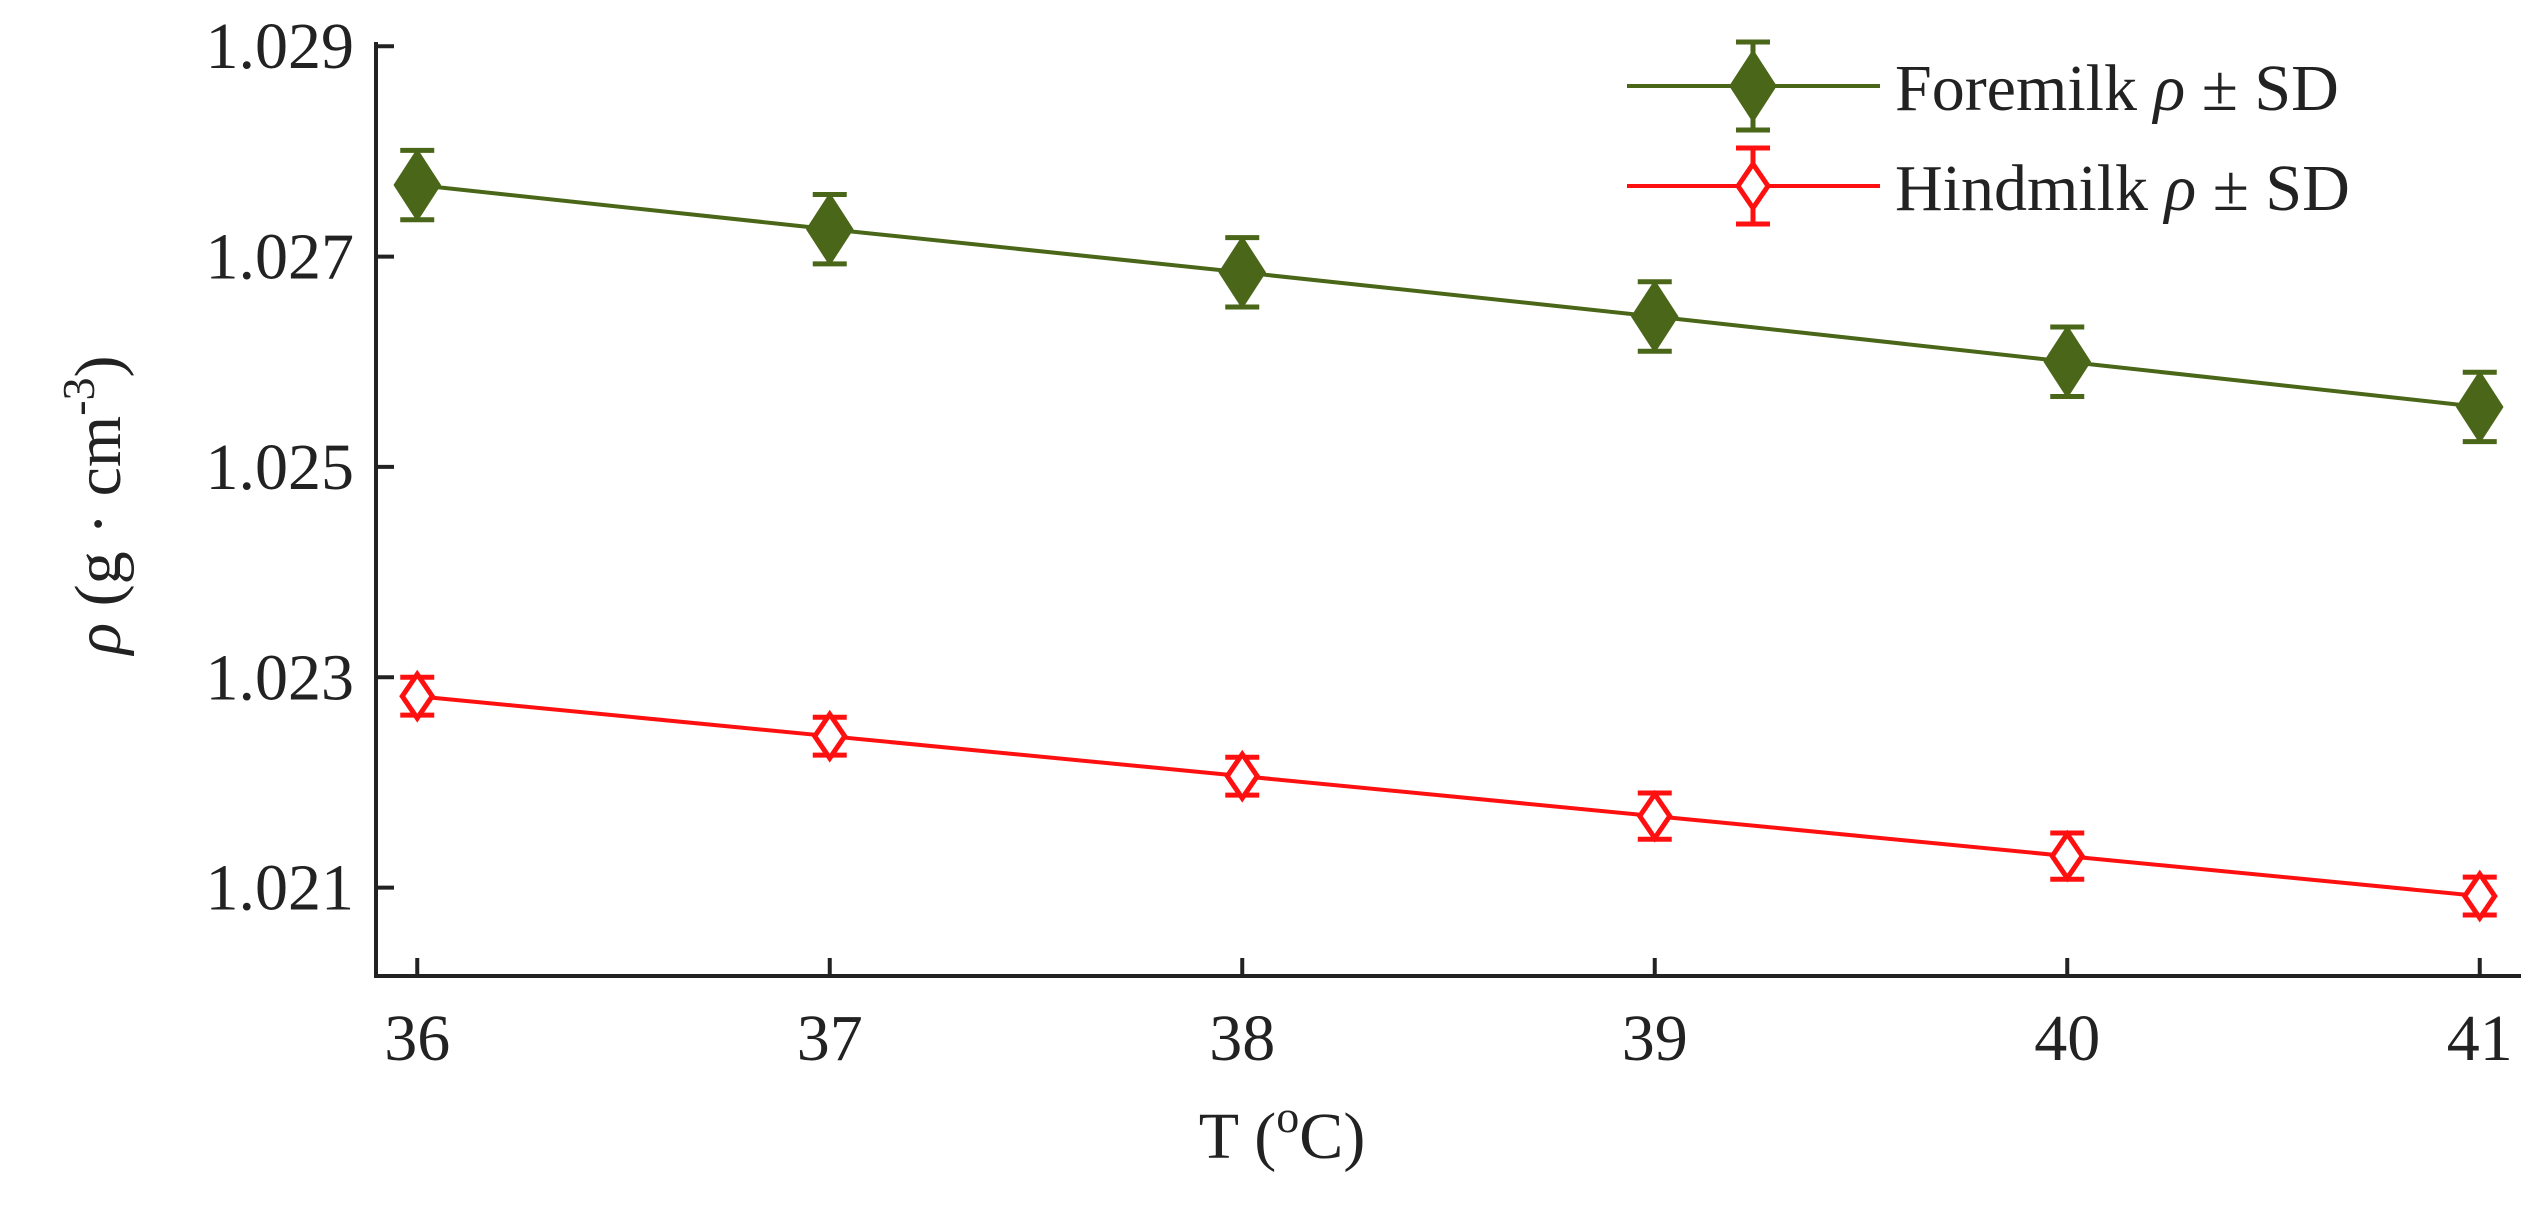 The height and width of the screenshot is (1206, 2537). I want to click on x-axis-label: T (oC), so click(1282, 1132).